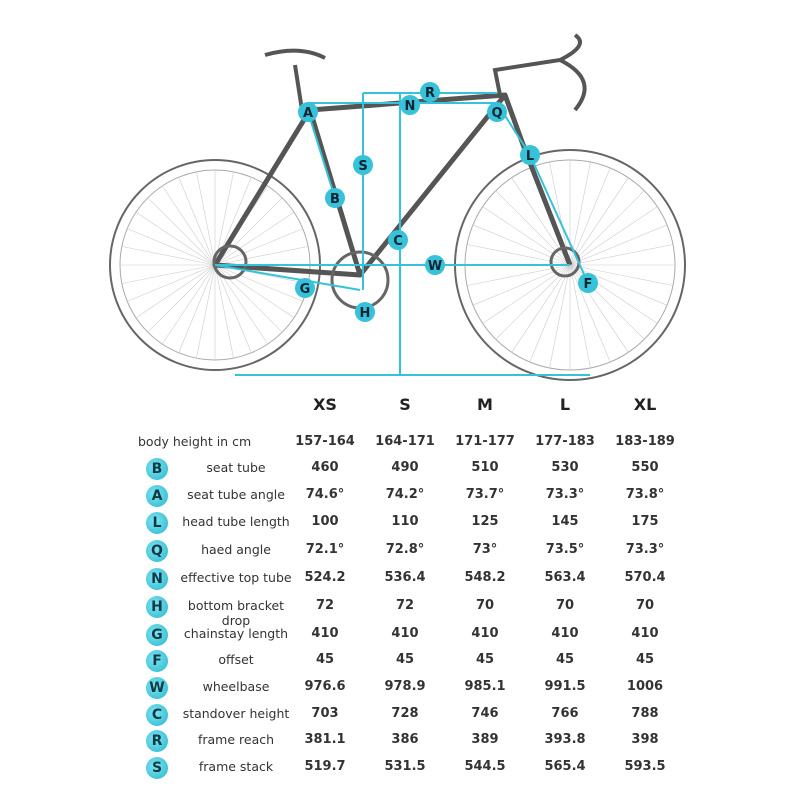  Describe the element at coordinates (157, 635) in the screenshot. I see `row-badge-g: G` at that location.